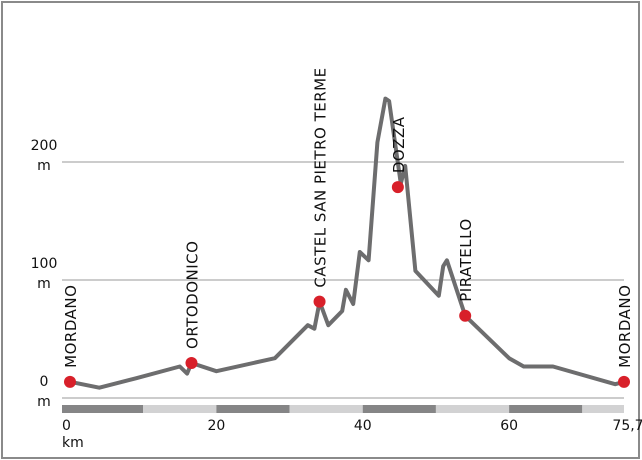  I want to click on place-label: CASTEL SAN PIETRO TERME, so click(321, 177).